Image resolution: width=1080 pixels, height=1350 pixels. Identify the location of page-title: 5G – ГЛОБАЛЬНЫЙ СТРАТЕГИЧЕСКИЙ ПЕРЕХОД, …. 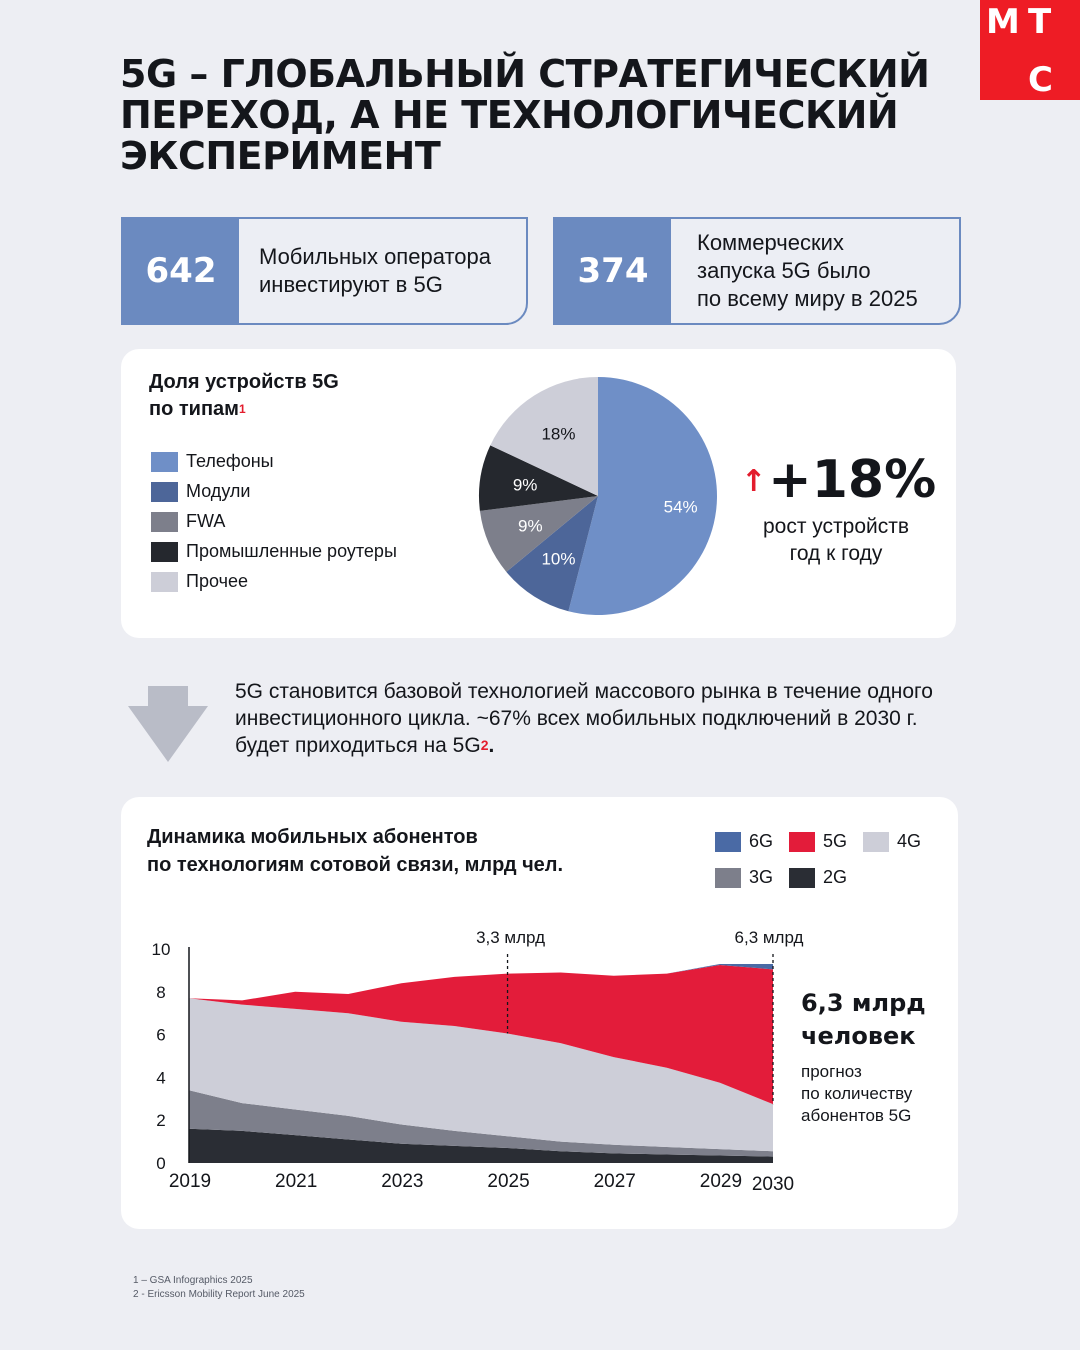
(525, 115).